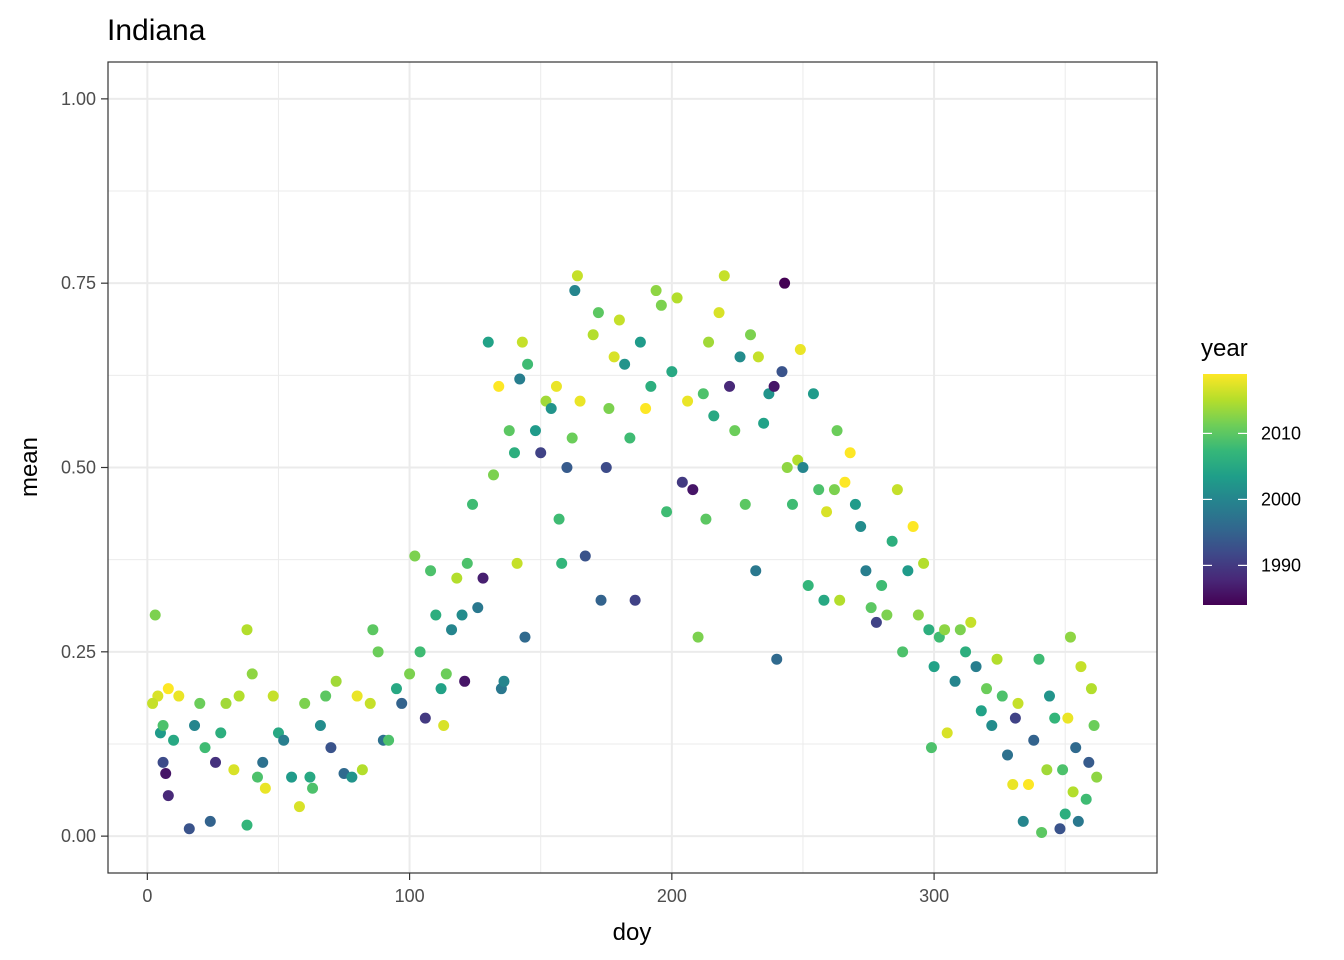 This screenshot has width=1344, height=960. Describe the element at coordinates (545, 889) in the screenshot. I see `x-axis: 0 100 200 300` at that location.